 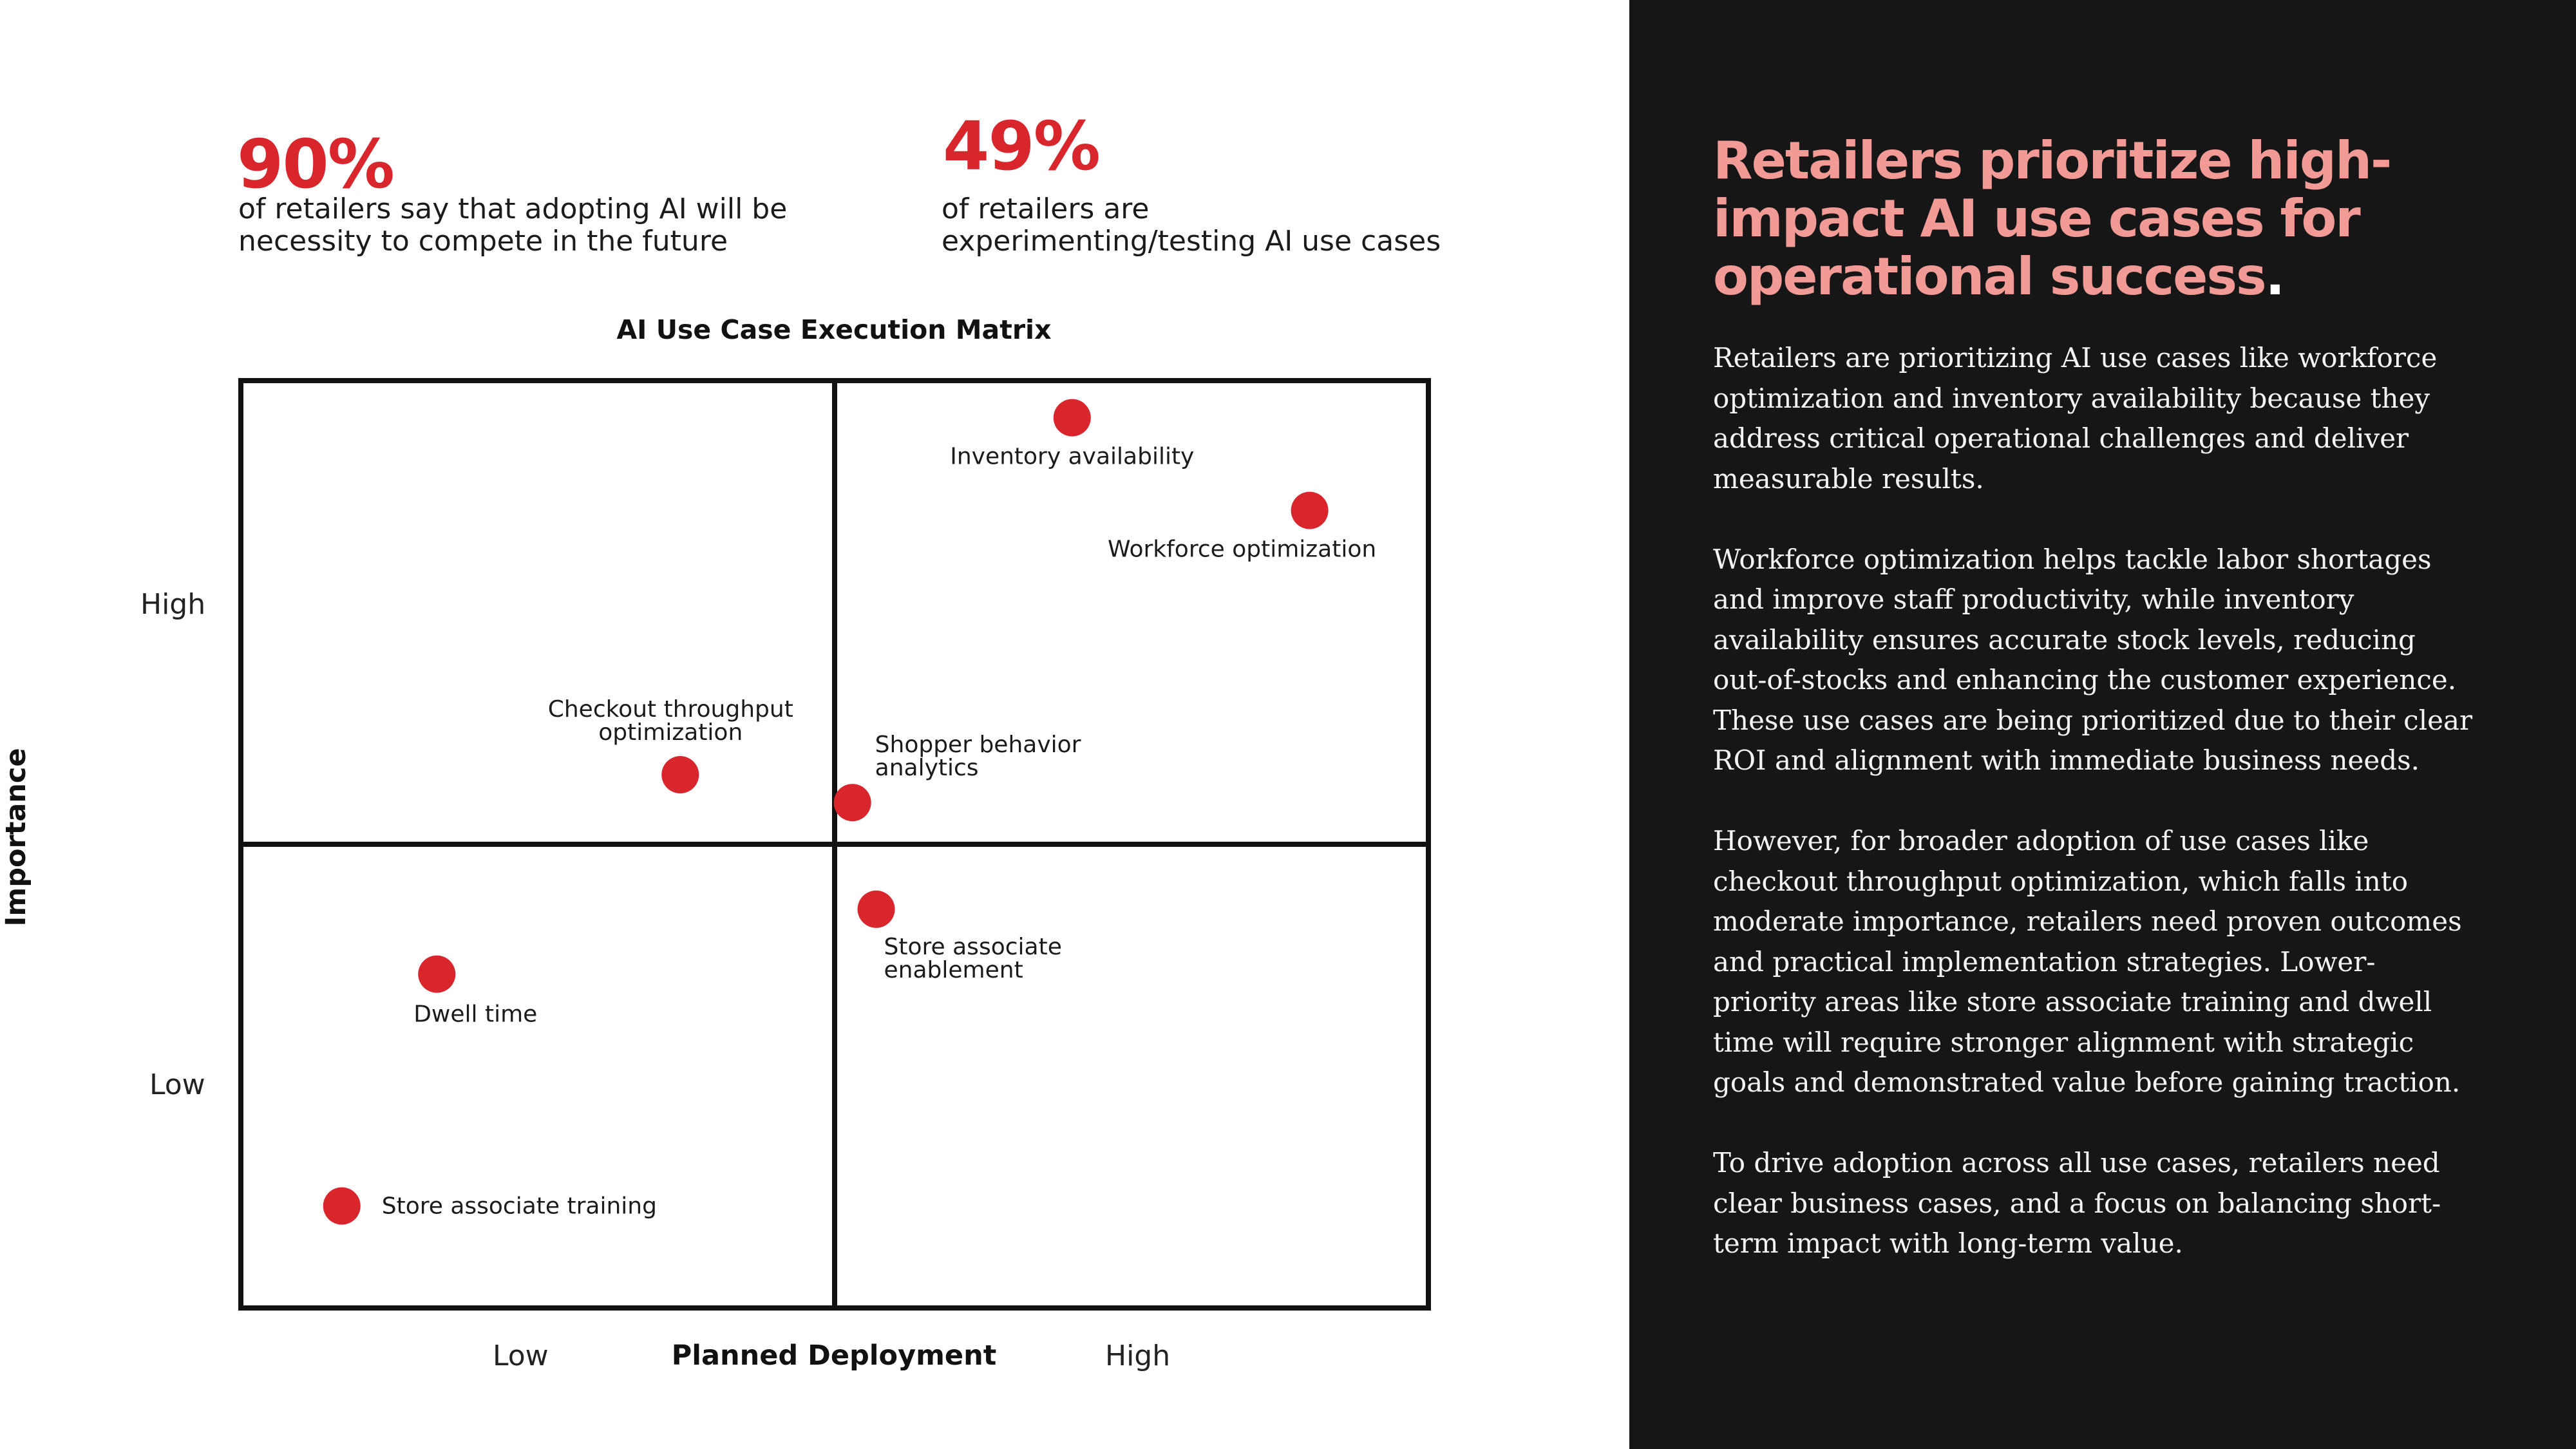 I want to click on data-point-checkout-throughput-optimization, so click(x=680, y=775).